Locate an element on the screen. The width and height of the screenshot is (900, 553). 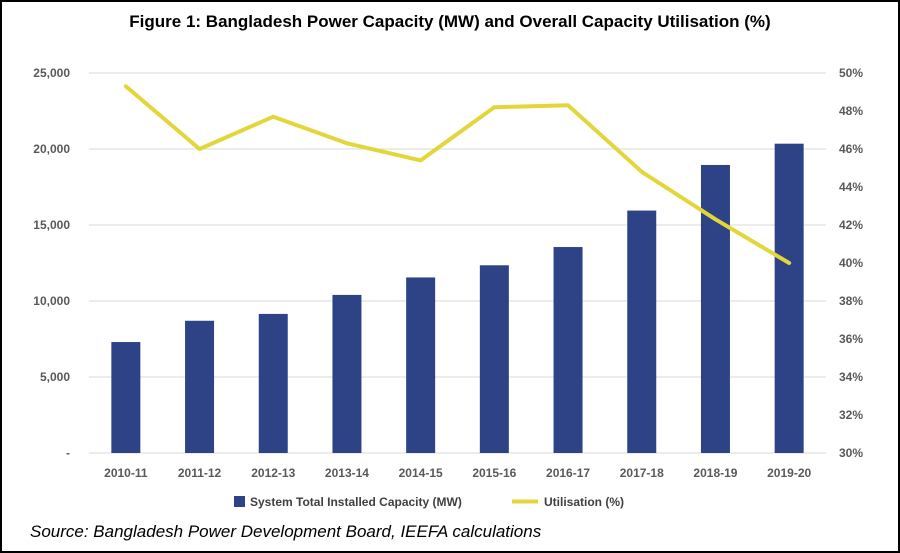
y-right-tick-label: 32% is located at coordinates (851, 415).